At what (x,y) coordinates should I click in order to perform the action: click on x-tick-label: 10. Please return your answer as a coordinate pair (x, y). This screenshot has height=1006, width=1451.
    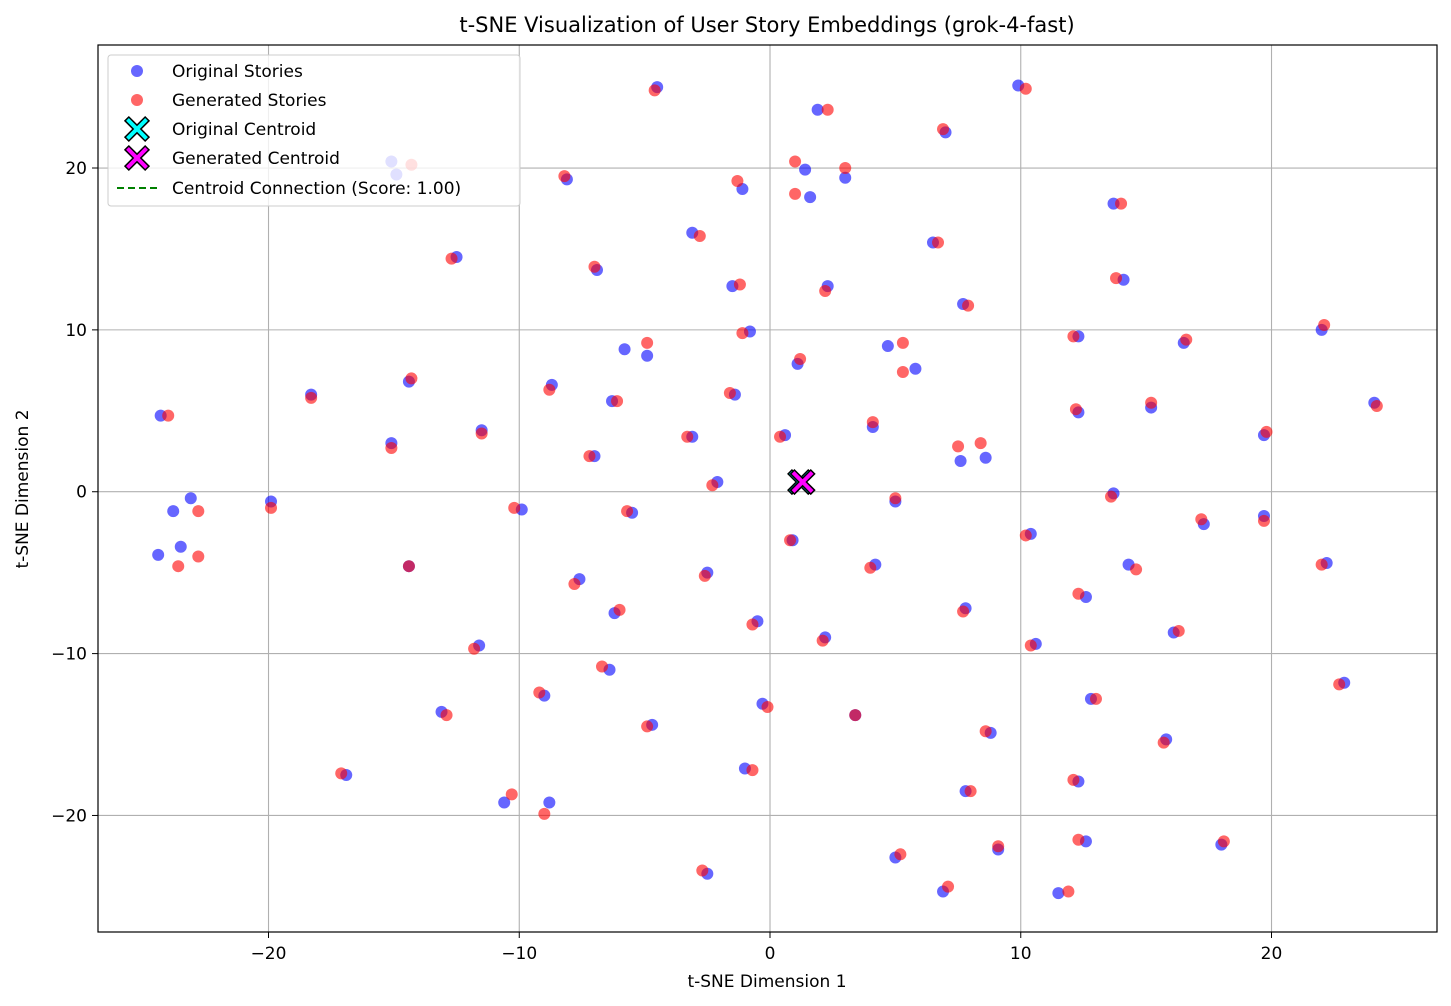
    Looking at the image, I should click on (1021, 954).